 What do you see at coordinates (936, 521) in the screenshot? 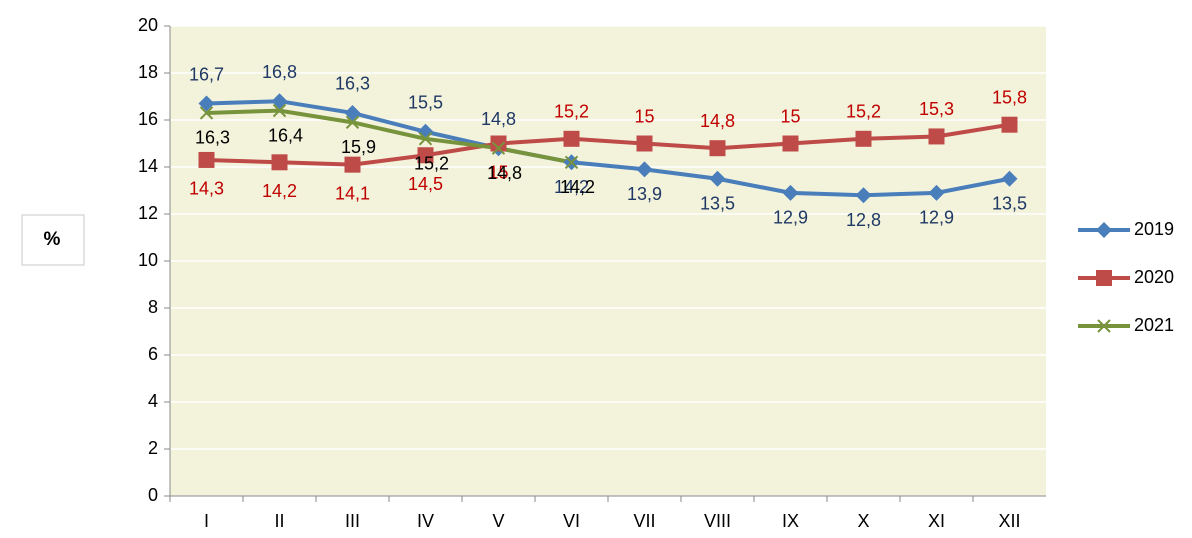
I see `x-tick-label: XI` at bounding box center [936, 521].